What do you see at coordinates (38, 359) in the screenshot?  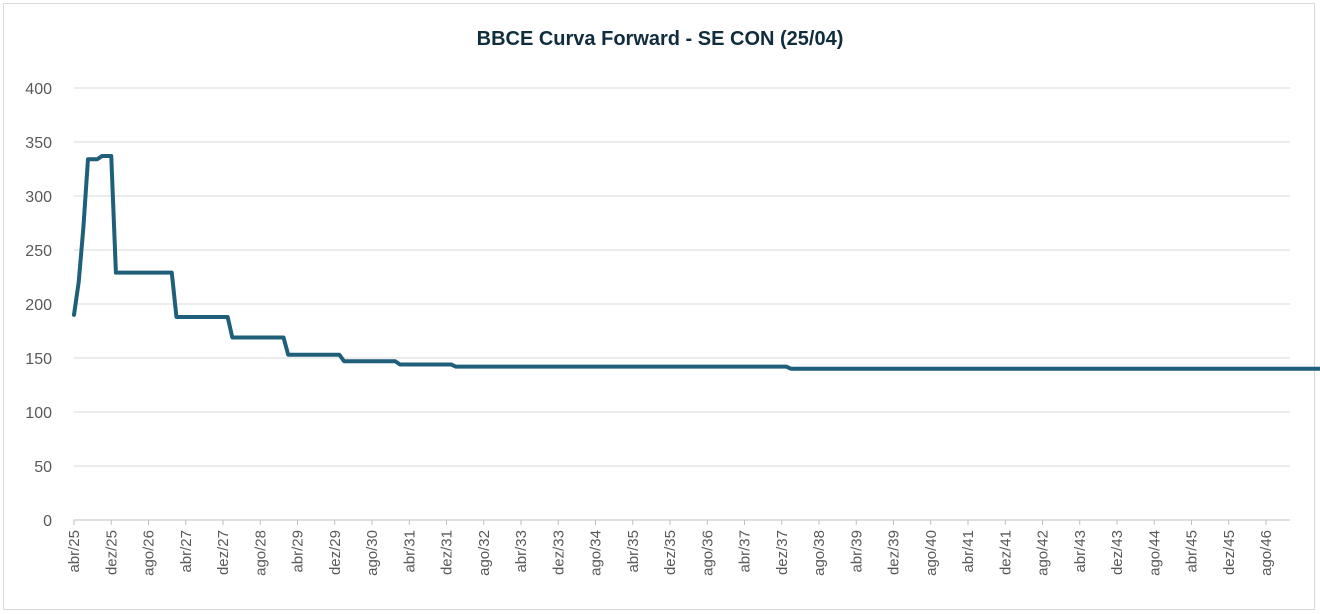 I see `y-tick-label: 150` at bounding box center [38, 359].